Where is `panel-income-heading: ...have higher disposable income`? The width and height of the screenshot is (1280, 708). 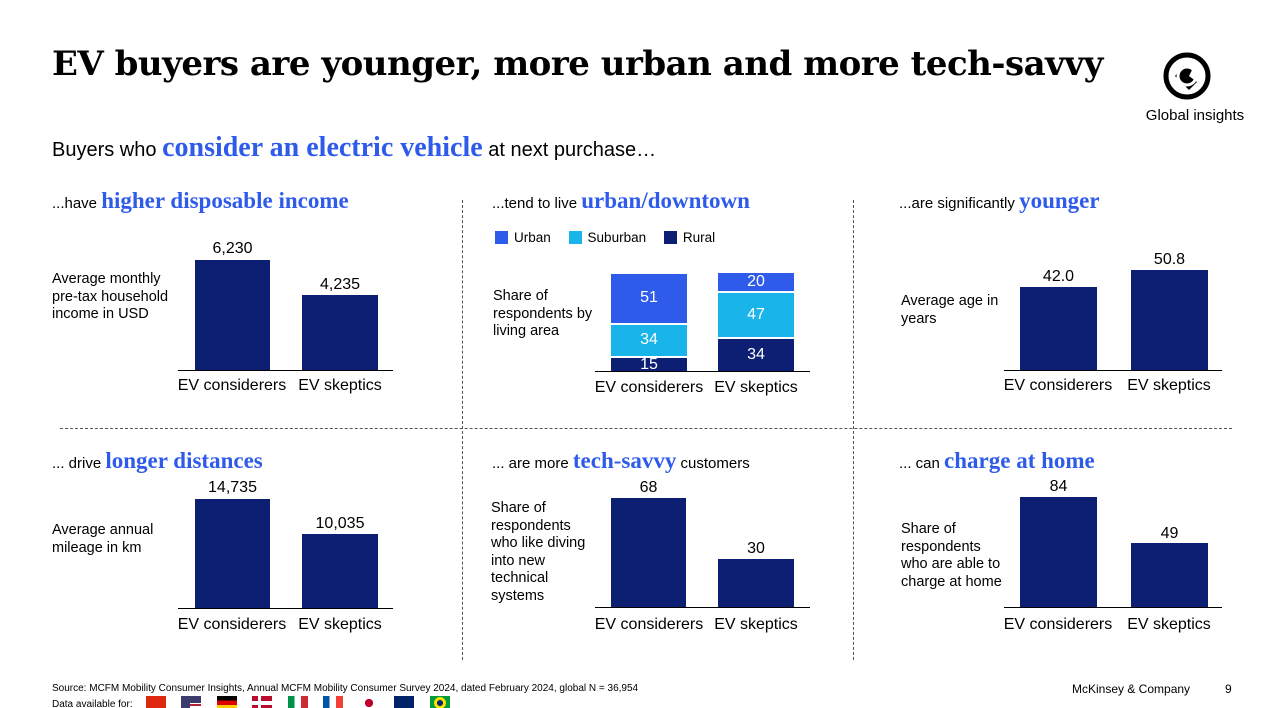 panel-income-heading: ...have higher disposable income is located at coordinates (200, 201).